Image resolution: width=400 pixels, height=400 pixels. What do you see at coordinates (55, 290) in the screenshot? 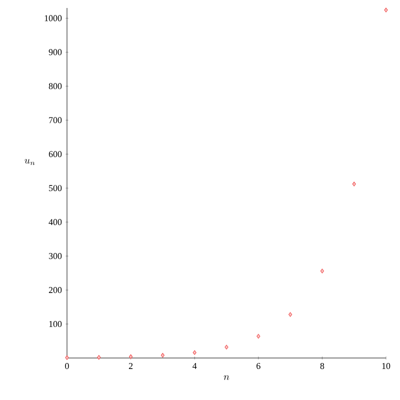
I see `y-tick-label: 200` at bounding box center [55, 290].